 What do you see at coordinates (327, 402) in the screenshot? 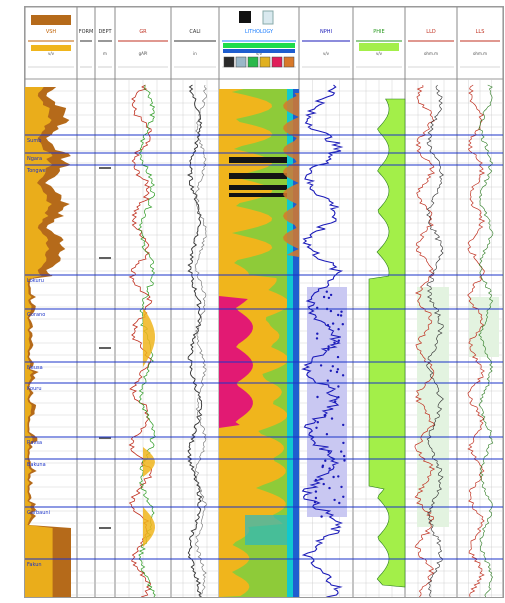
I see `nphi-gas-fill` at bounding box center [327, 402].